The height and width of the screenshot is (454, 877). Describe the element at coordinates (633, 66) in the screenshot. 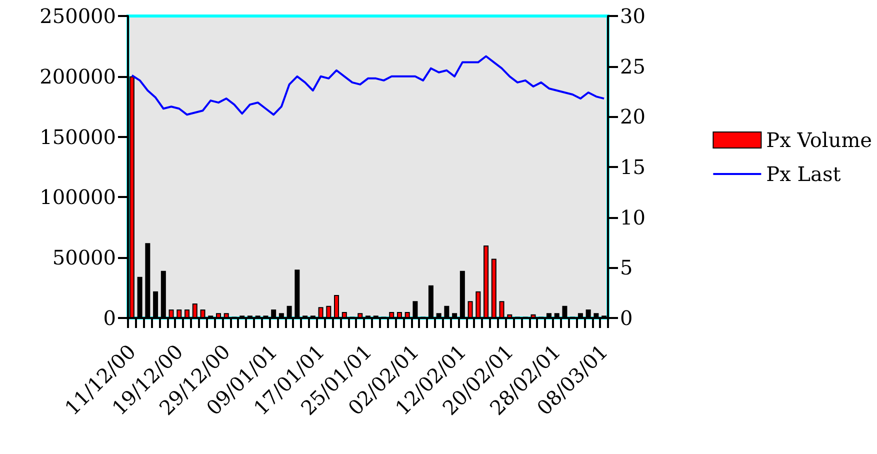

I see `y2-tick-label: 25` at that location.